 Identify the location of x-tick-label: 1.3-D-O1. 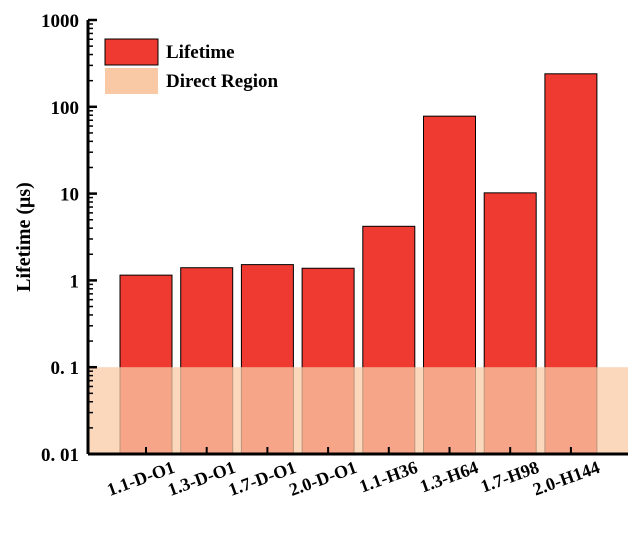
(201, 478).